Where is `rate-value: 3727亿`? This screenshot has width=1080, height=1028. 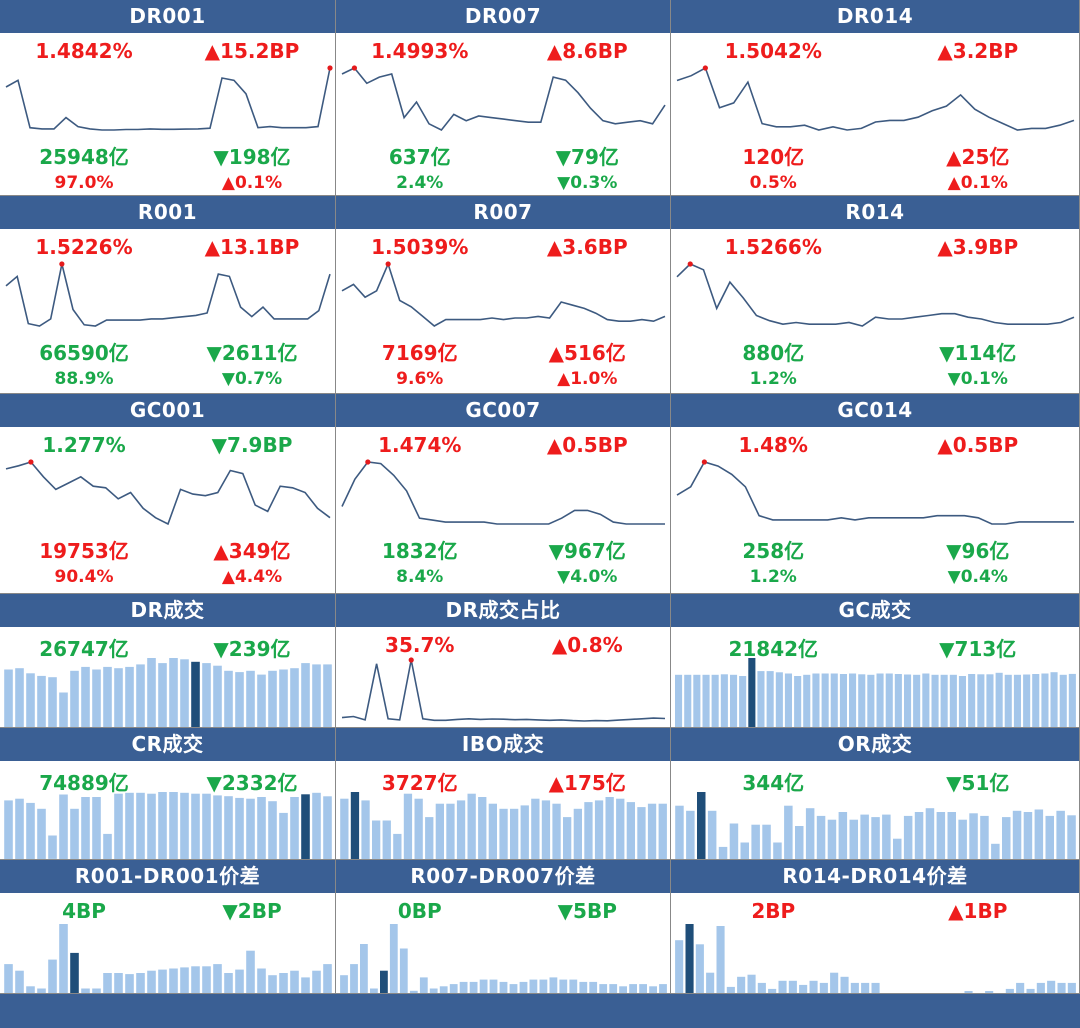
rate-value: 3727亿 is located at coordinates (419, 783).